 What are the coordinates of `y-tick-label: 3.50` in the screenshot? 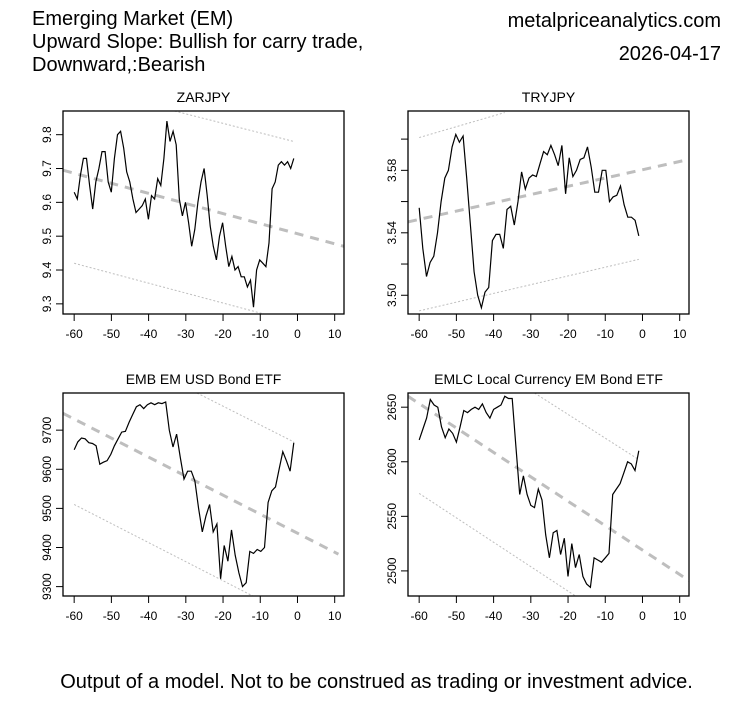 It's located at (392, 295).